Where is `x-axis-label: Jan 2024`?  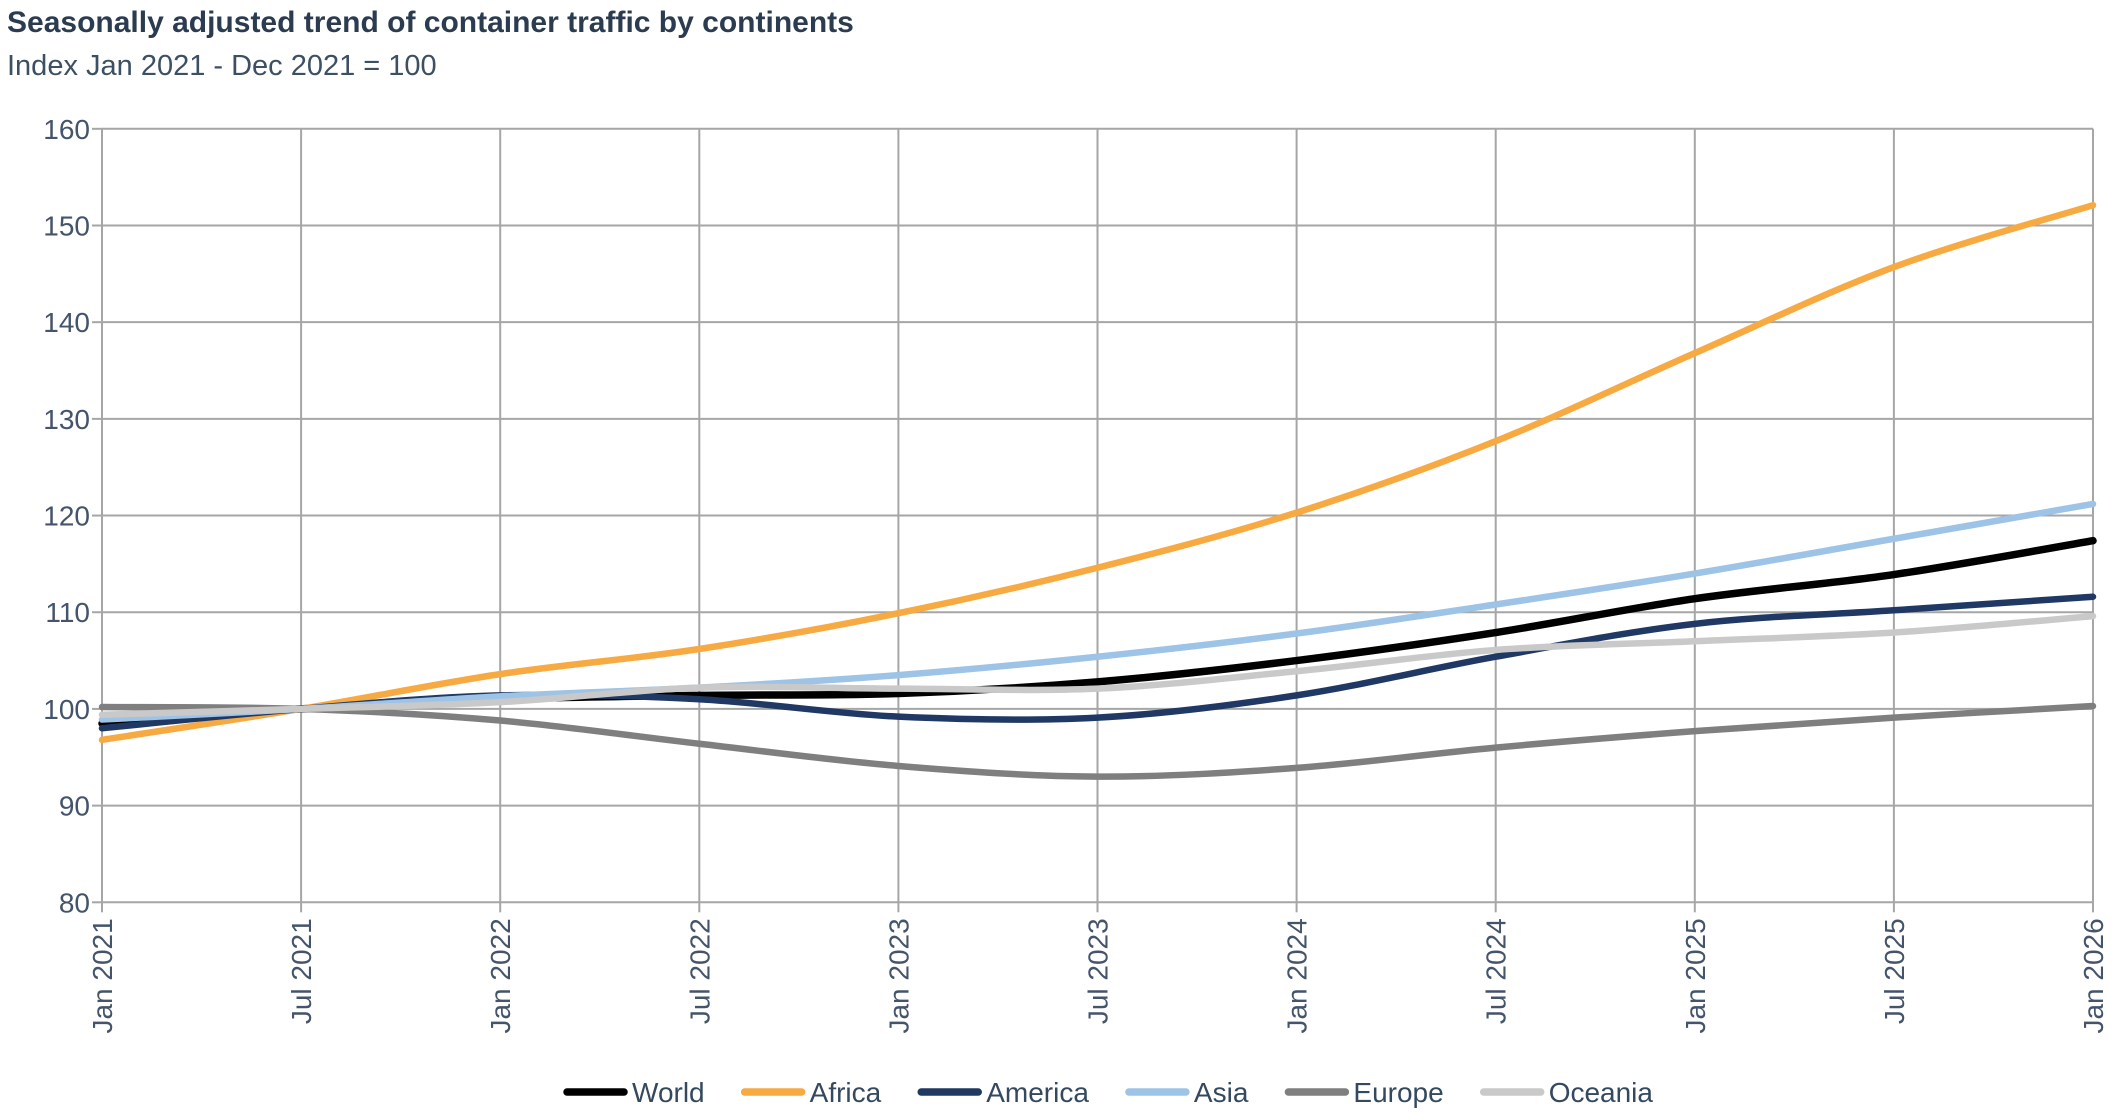
x-axis-label: Jan 2024 is located at coordinates (1297, 975).